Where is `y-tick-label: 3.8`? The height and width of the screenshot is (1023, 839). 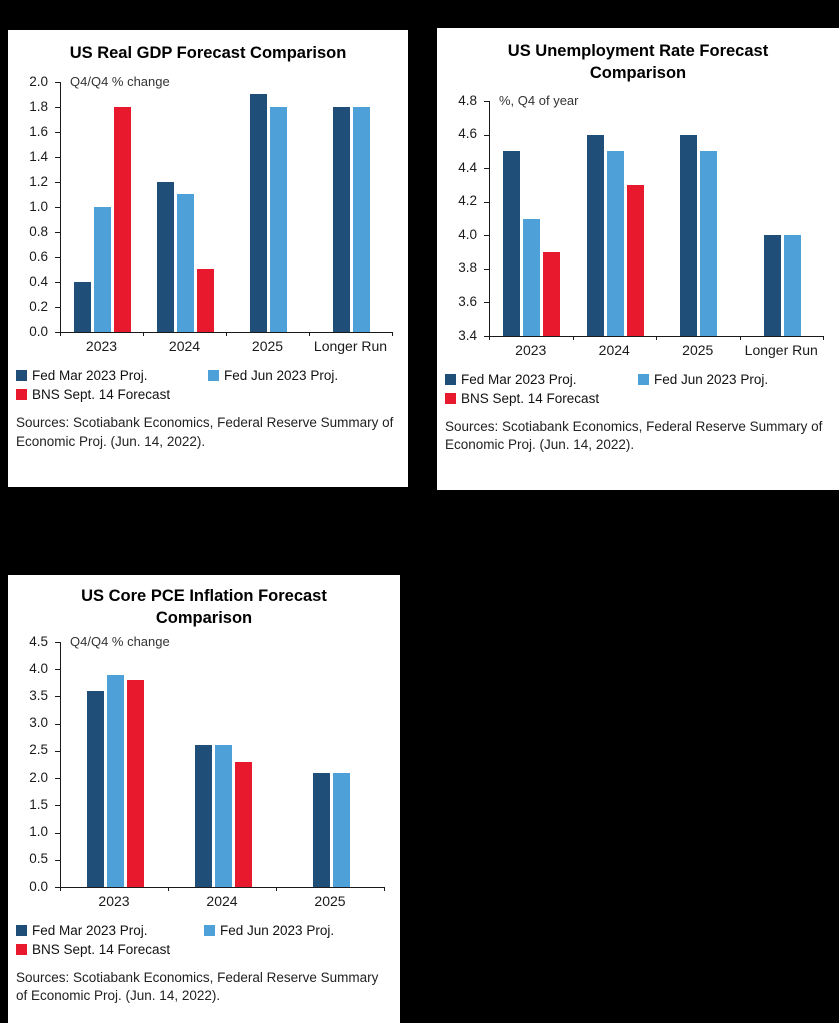 y-tick-label: 3.8 is located at coordinates (467, 268).